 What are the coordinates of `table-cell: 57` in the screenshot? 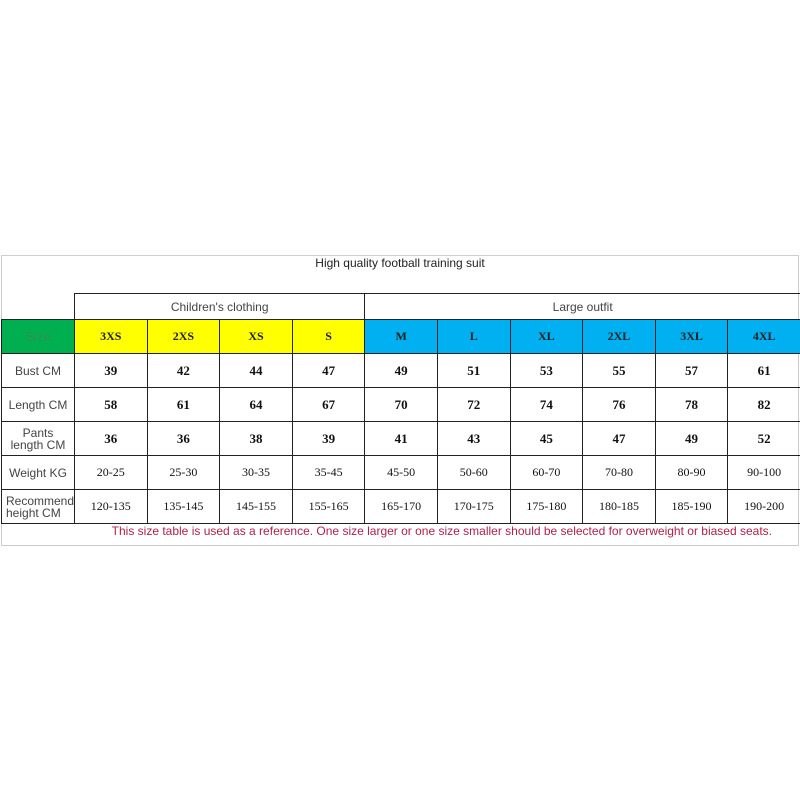 It's located at (691, 370).